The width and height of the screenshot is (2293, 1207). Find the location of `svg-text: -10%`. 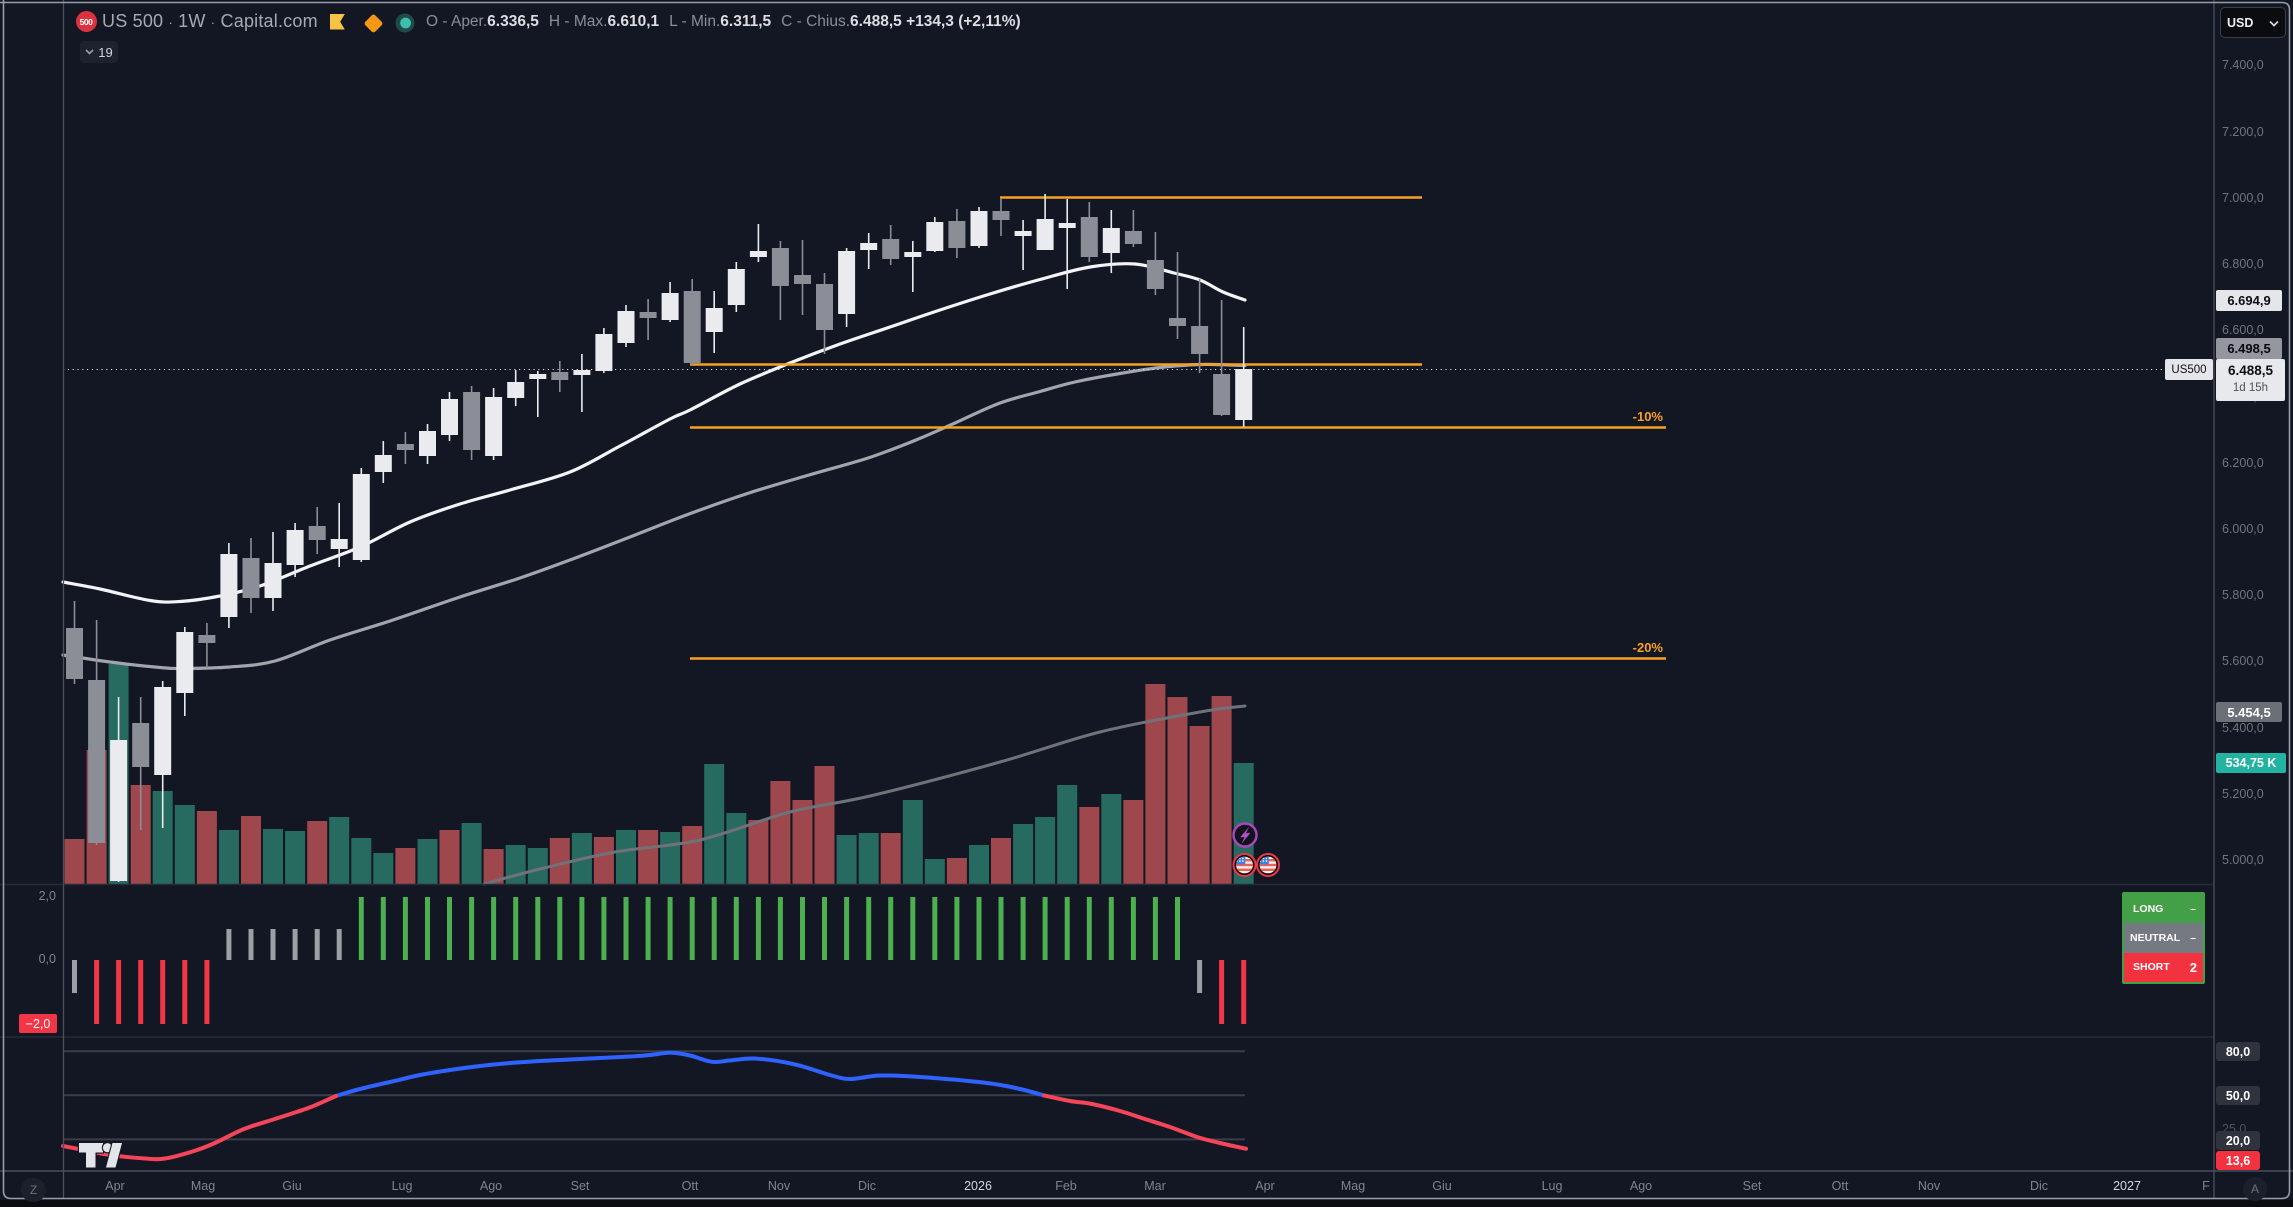

svg-text: -10% is located at coordinates (1648, 416).